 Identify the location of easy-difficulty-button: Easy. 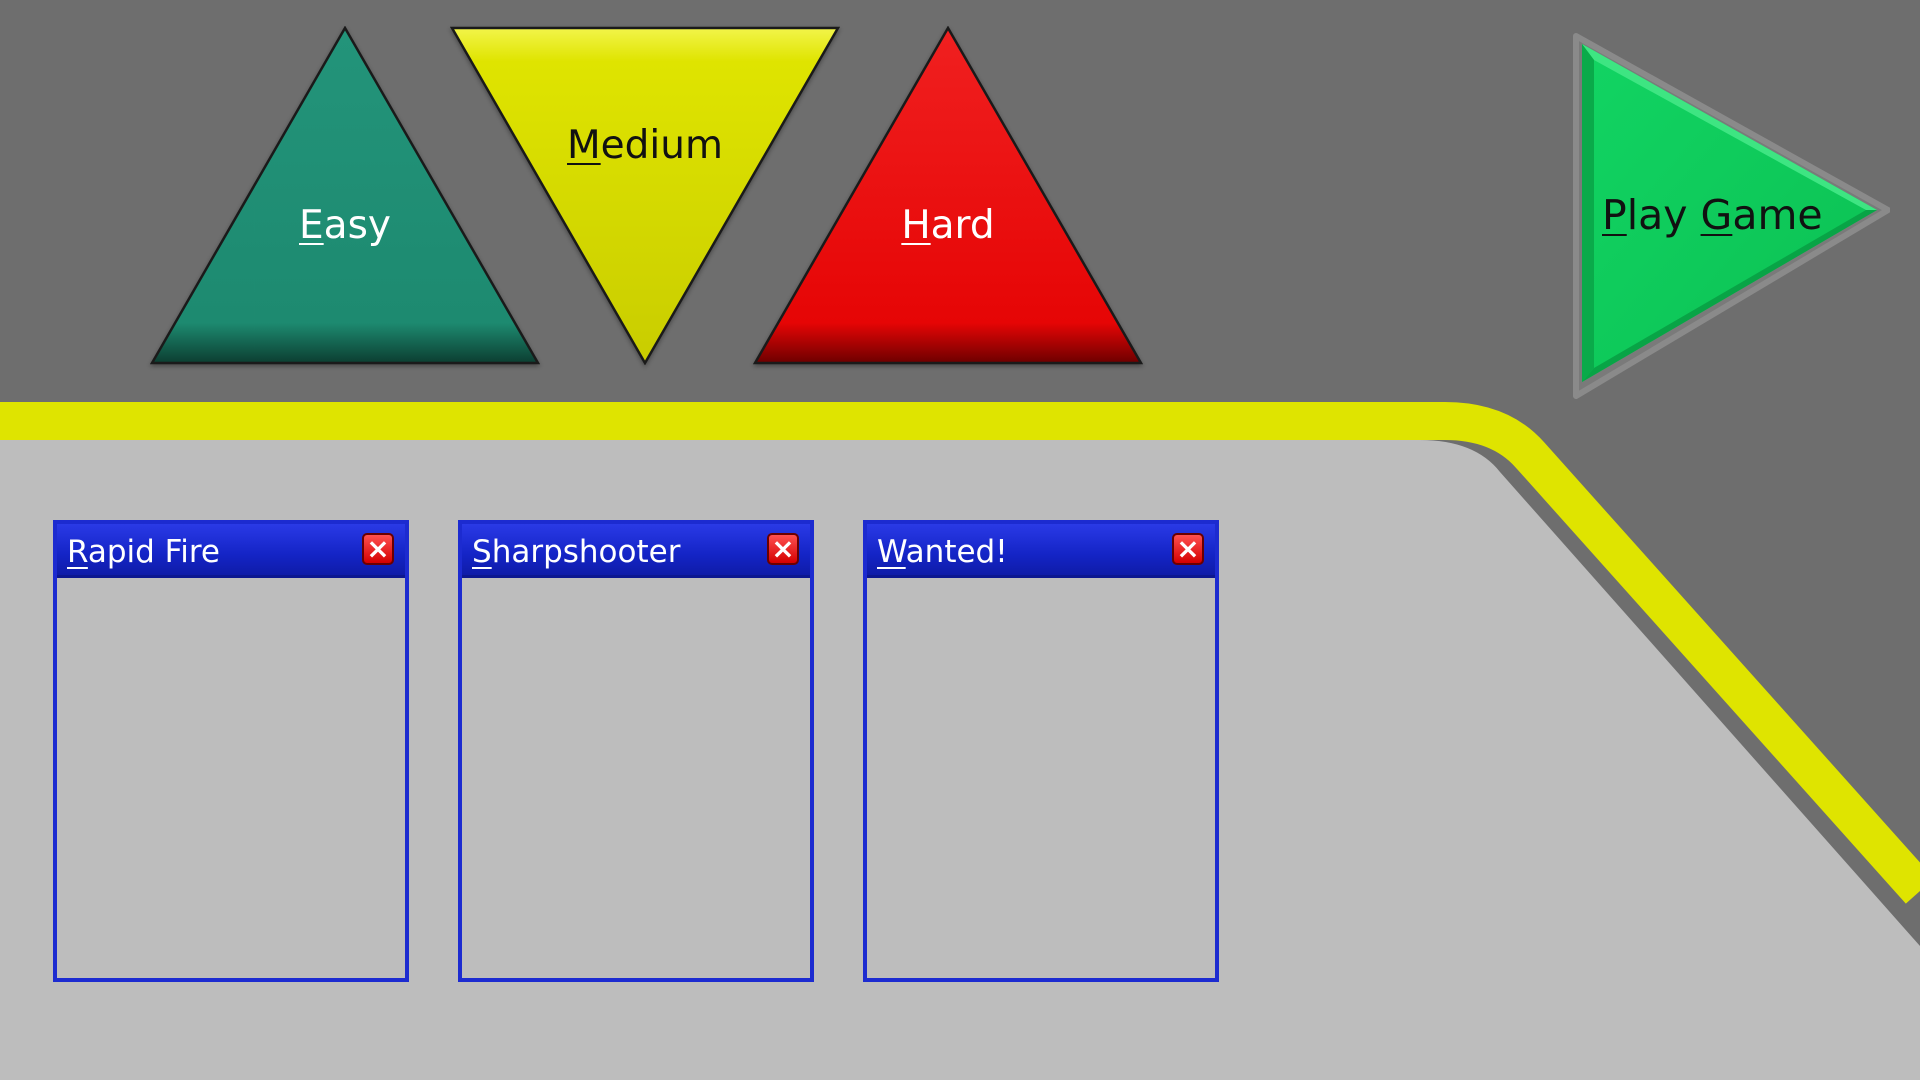
(345, 195).